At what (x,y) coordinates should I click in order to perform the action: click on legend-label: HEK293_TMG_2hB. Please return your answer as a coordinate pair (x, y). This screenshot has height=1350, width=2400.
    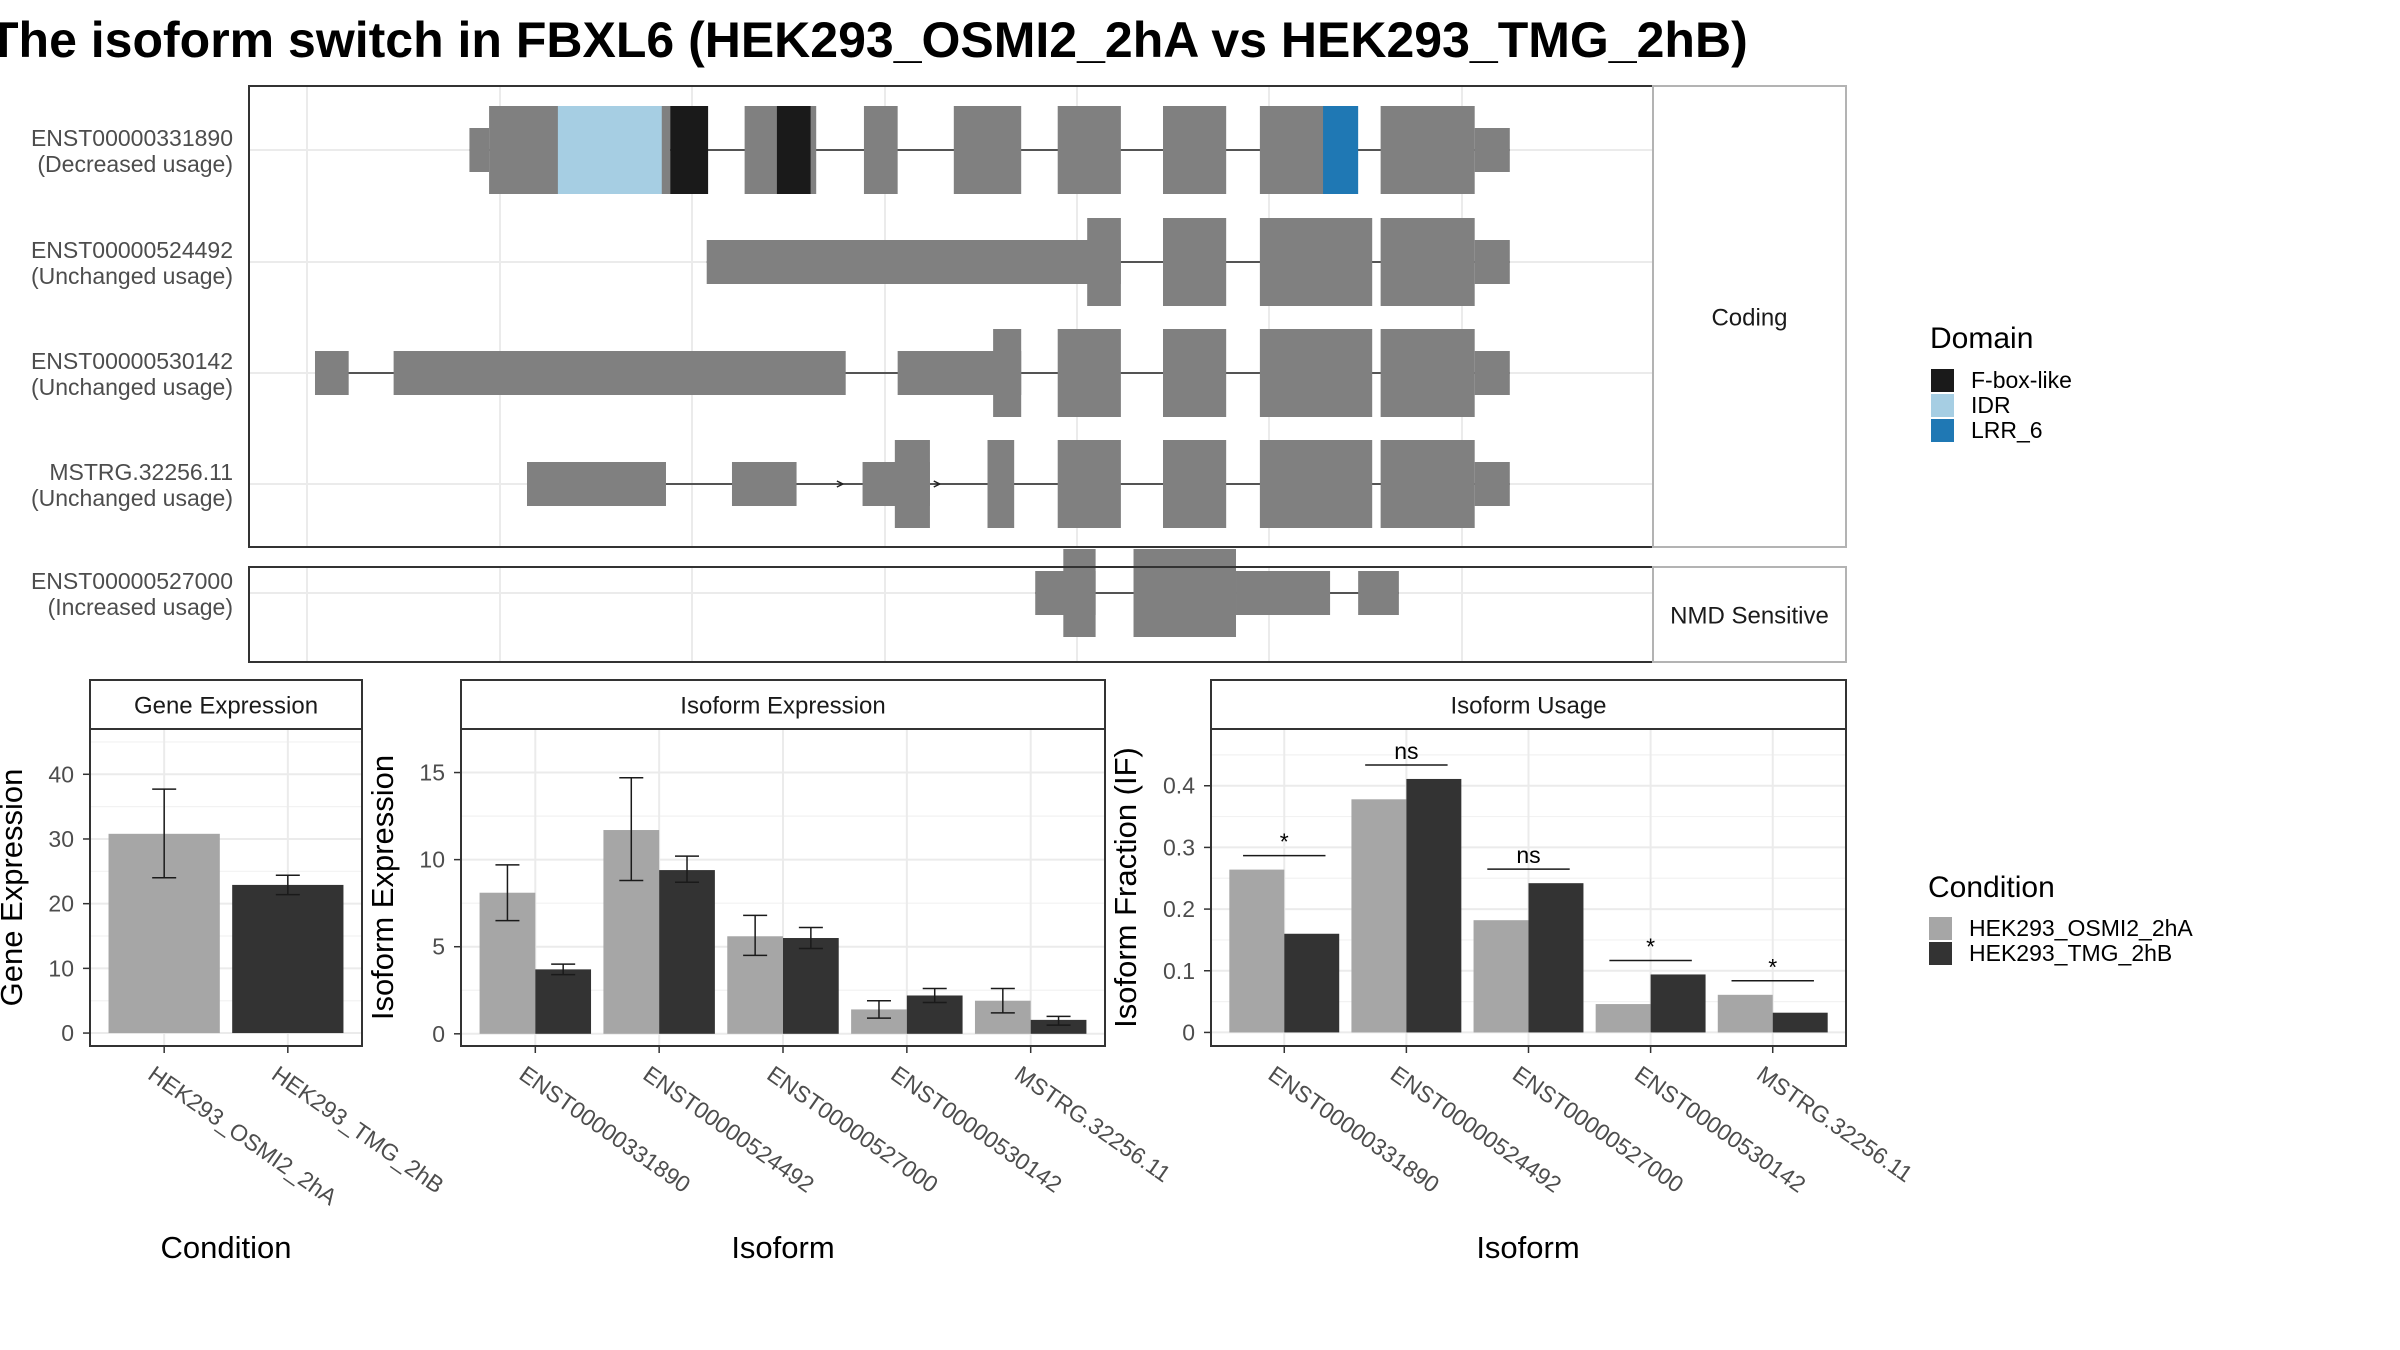
    Looking at the image, I should click on (2070, 953).